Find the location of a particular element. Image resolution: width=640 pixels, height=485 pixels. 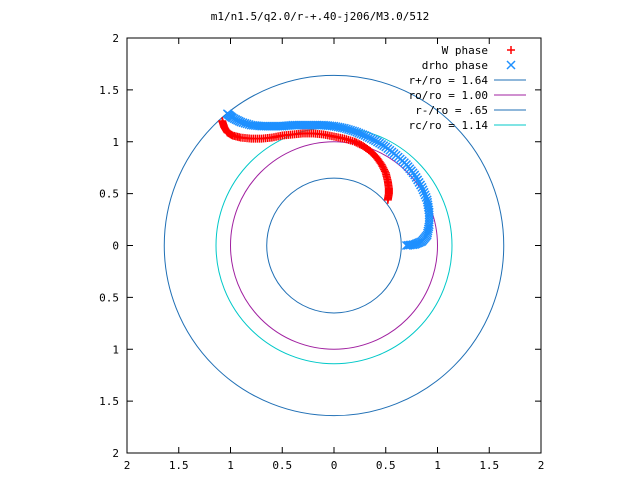

legend-label: rc/ro = 1.14 is located at coordinates (449, 125).